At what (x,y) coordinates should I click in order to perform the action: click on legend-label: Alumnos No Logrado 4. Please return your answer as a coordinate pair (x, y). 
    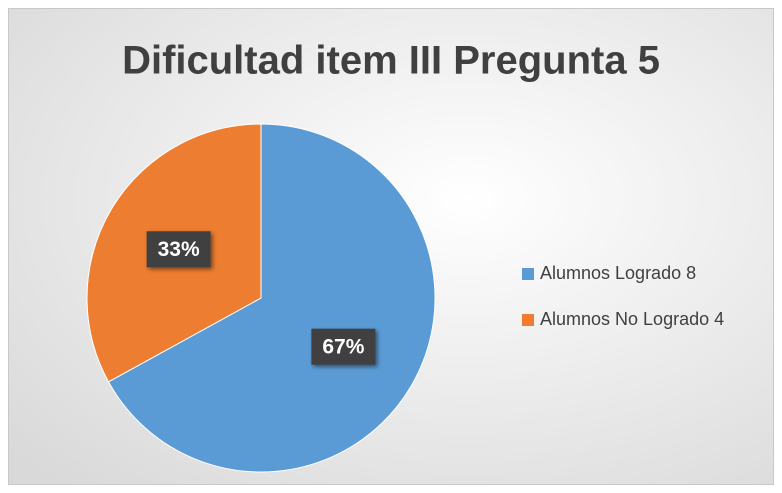
    Looking at the image, I should click on (632, 319).